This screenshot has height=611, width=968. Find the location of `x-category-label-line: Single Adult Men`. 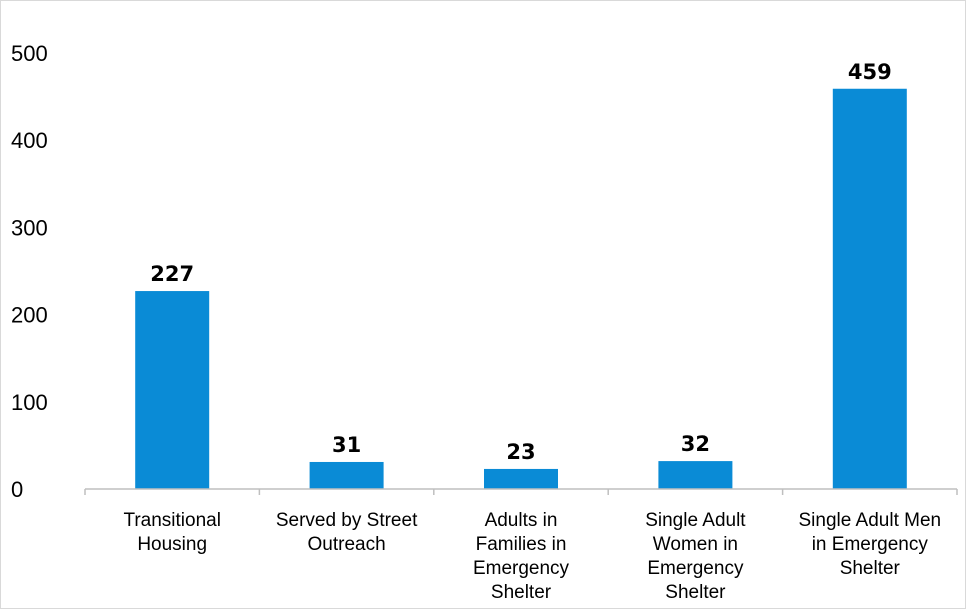

x-category-label-line: Single Adult Men is located at coordinates (870, 520).